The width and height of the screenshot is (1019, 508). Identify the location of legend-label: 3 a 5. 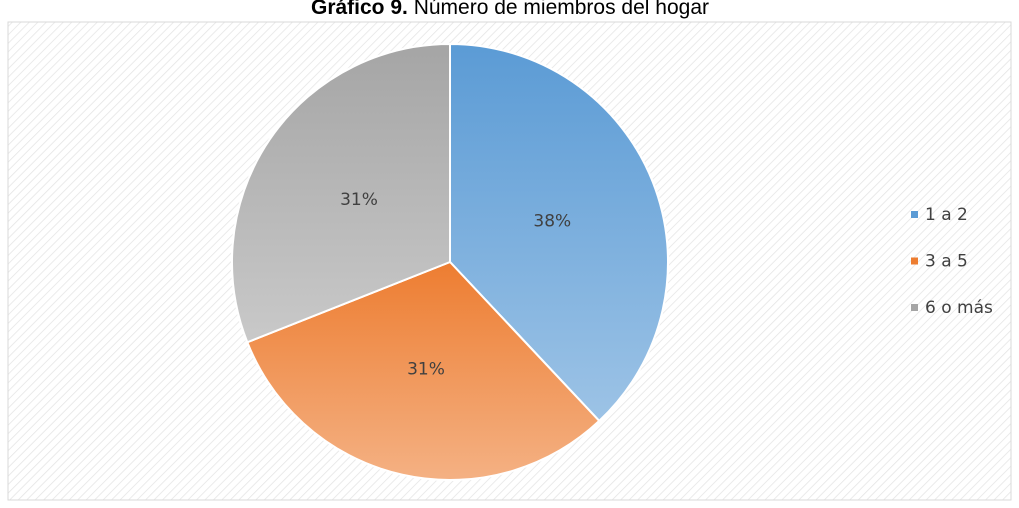
(946, 262).